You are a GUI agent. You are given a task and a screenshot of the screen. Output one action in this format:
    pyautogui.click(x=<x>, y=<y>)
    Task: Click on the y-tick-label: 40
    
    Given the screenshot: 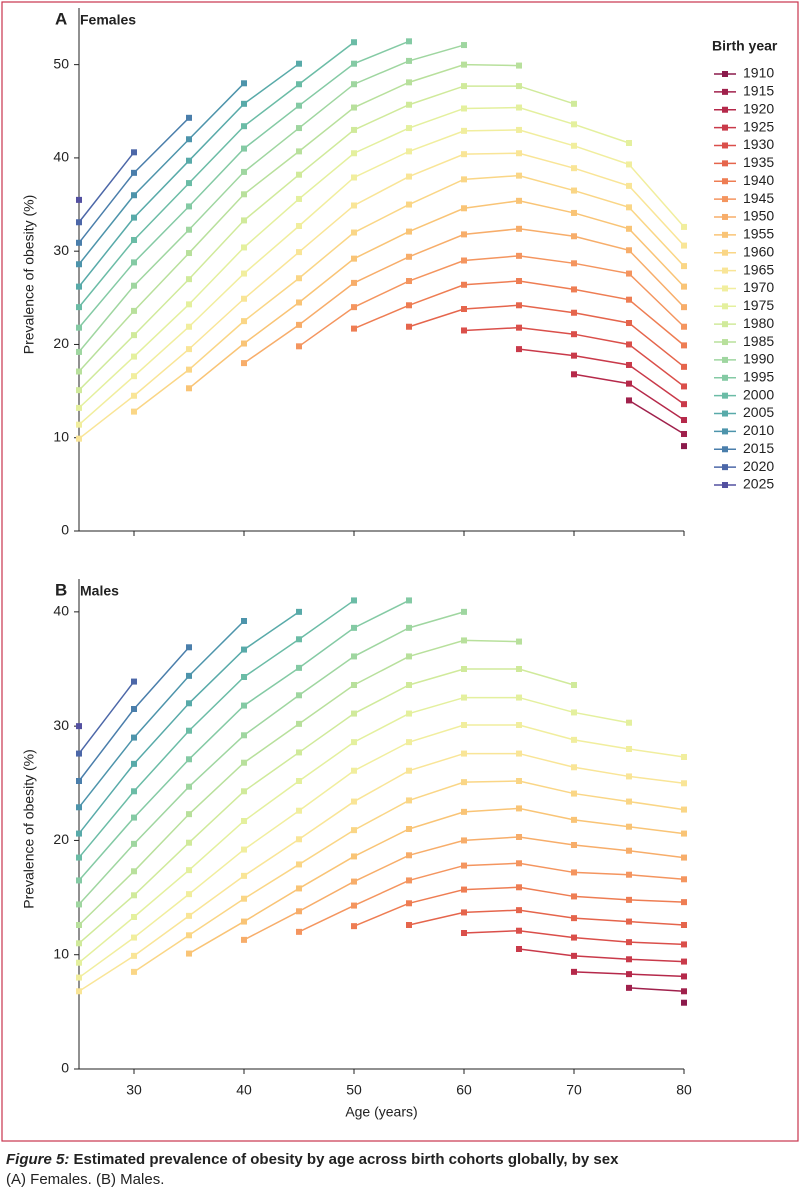 What is the action you would take?
    pyautogui.click(x=61, y=157)
    